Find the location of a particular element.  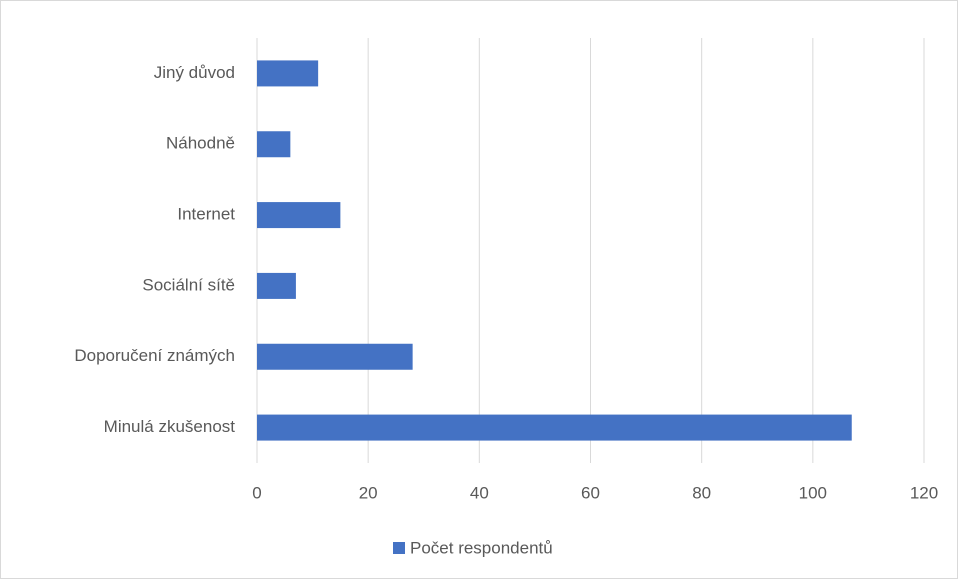

x-tick-label: 40 is located at coordinates (479, 492).